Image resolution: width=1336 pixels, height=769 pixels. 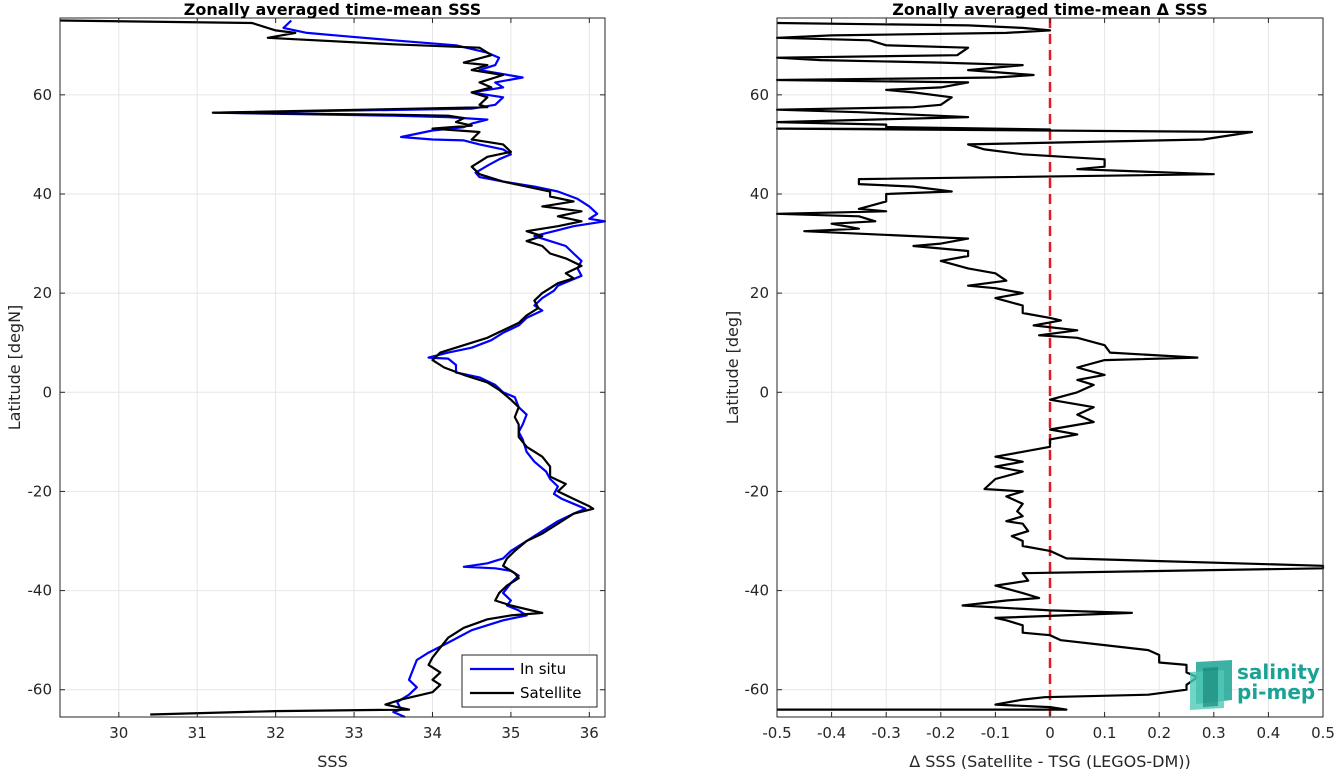 I want to click on x-tick-label: 32, so click(x=275, y=733).